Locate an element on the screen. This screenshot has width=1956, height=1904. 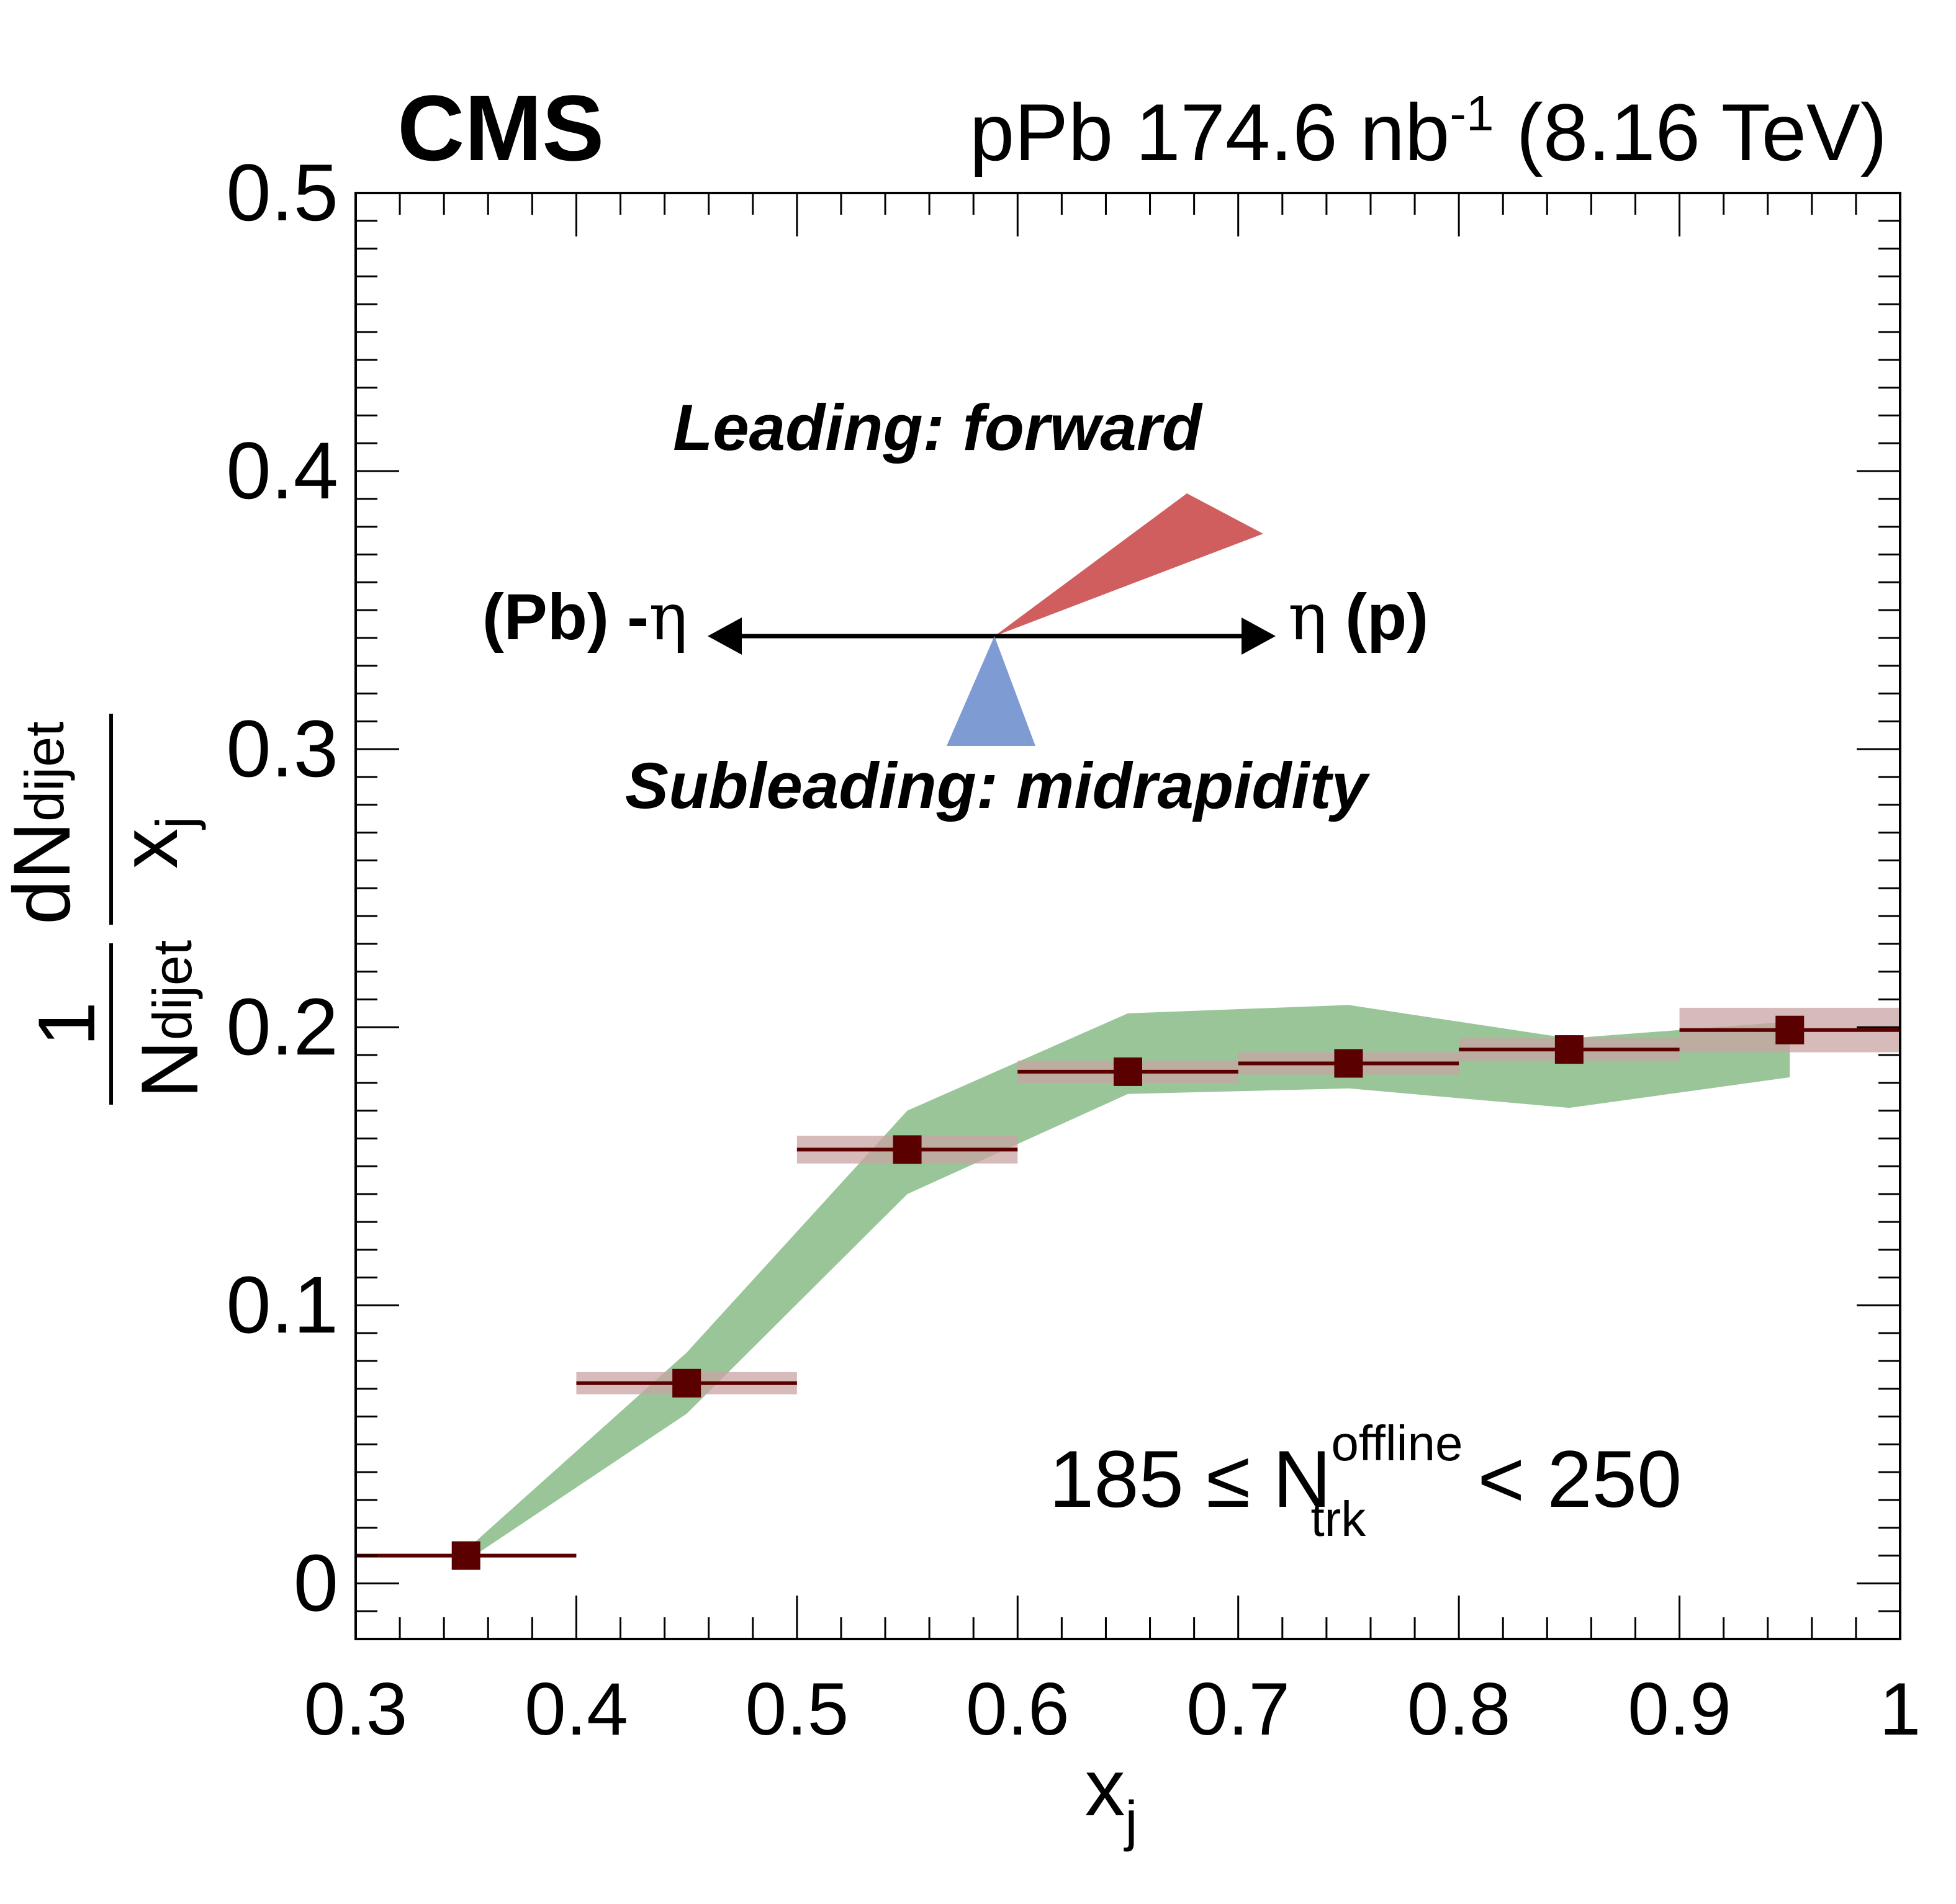
x-tick-label-2: 0.5 is located at coordinates (797, 1710).